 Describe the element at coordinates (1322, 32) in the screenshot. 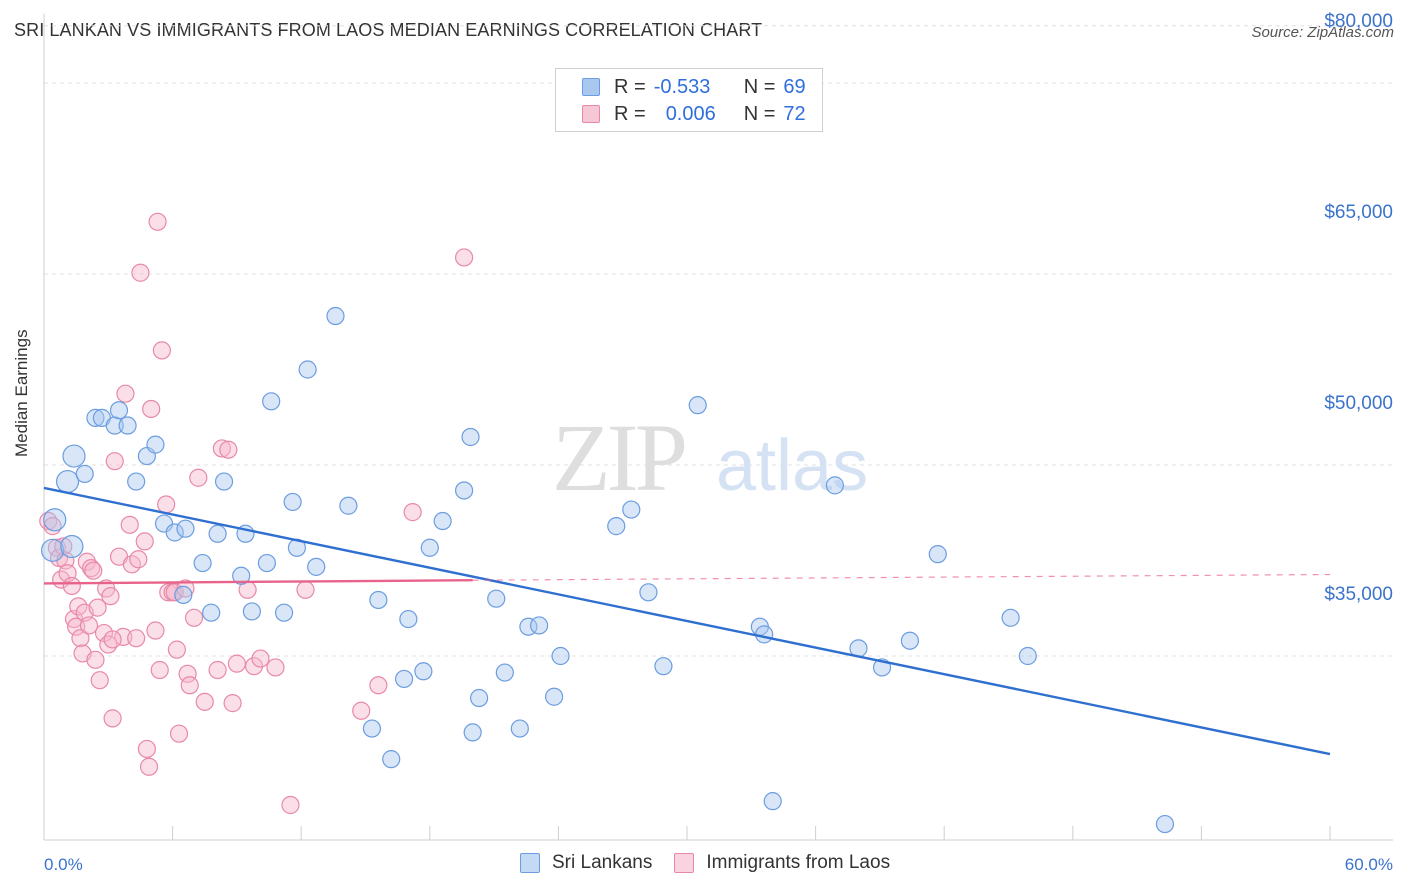

I see `source-label: Source: ZipAtlas.com` at that location.